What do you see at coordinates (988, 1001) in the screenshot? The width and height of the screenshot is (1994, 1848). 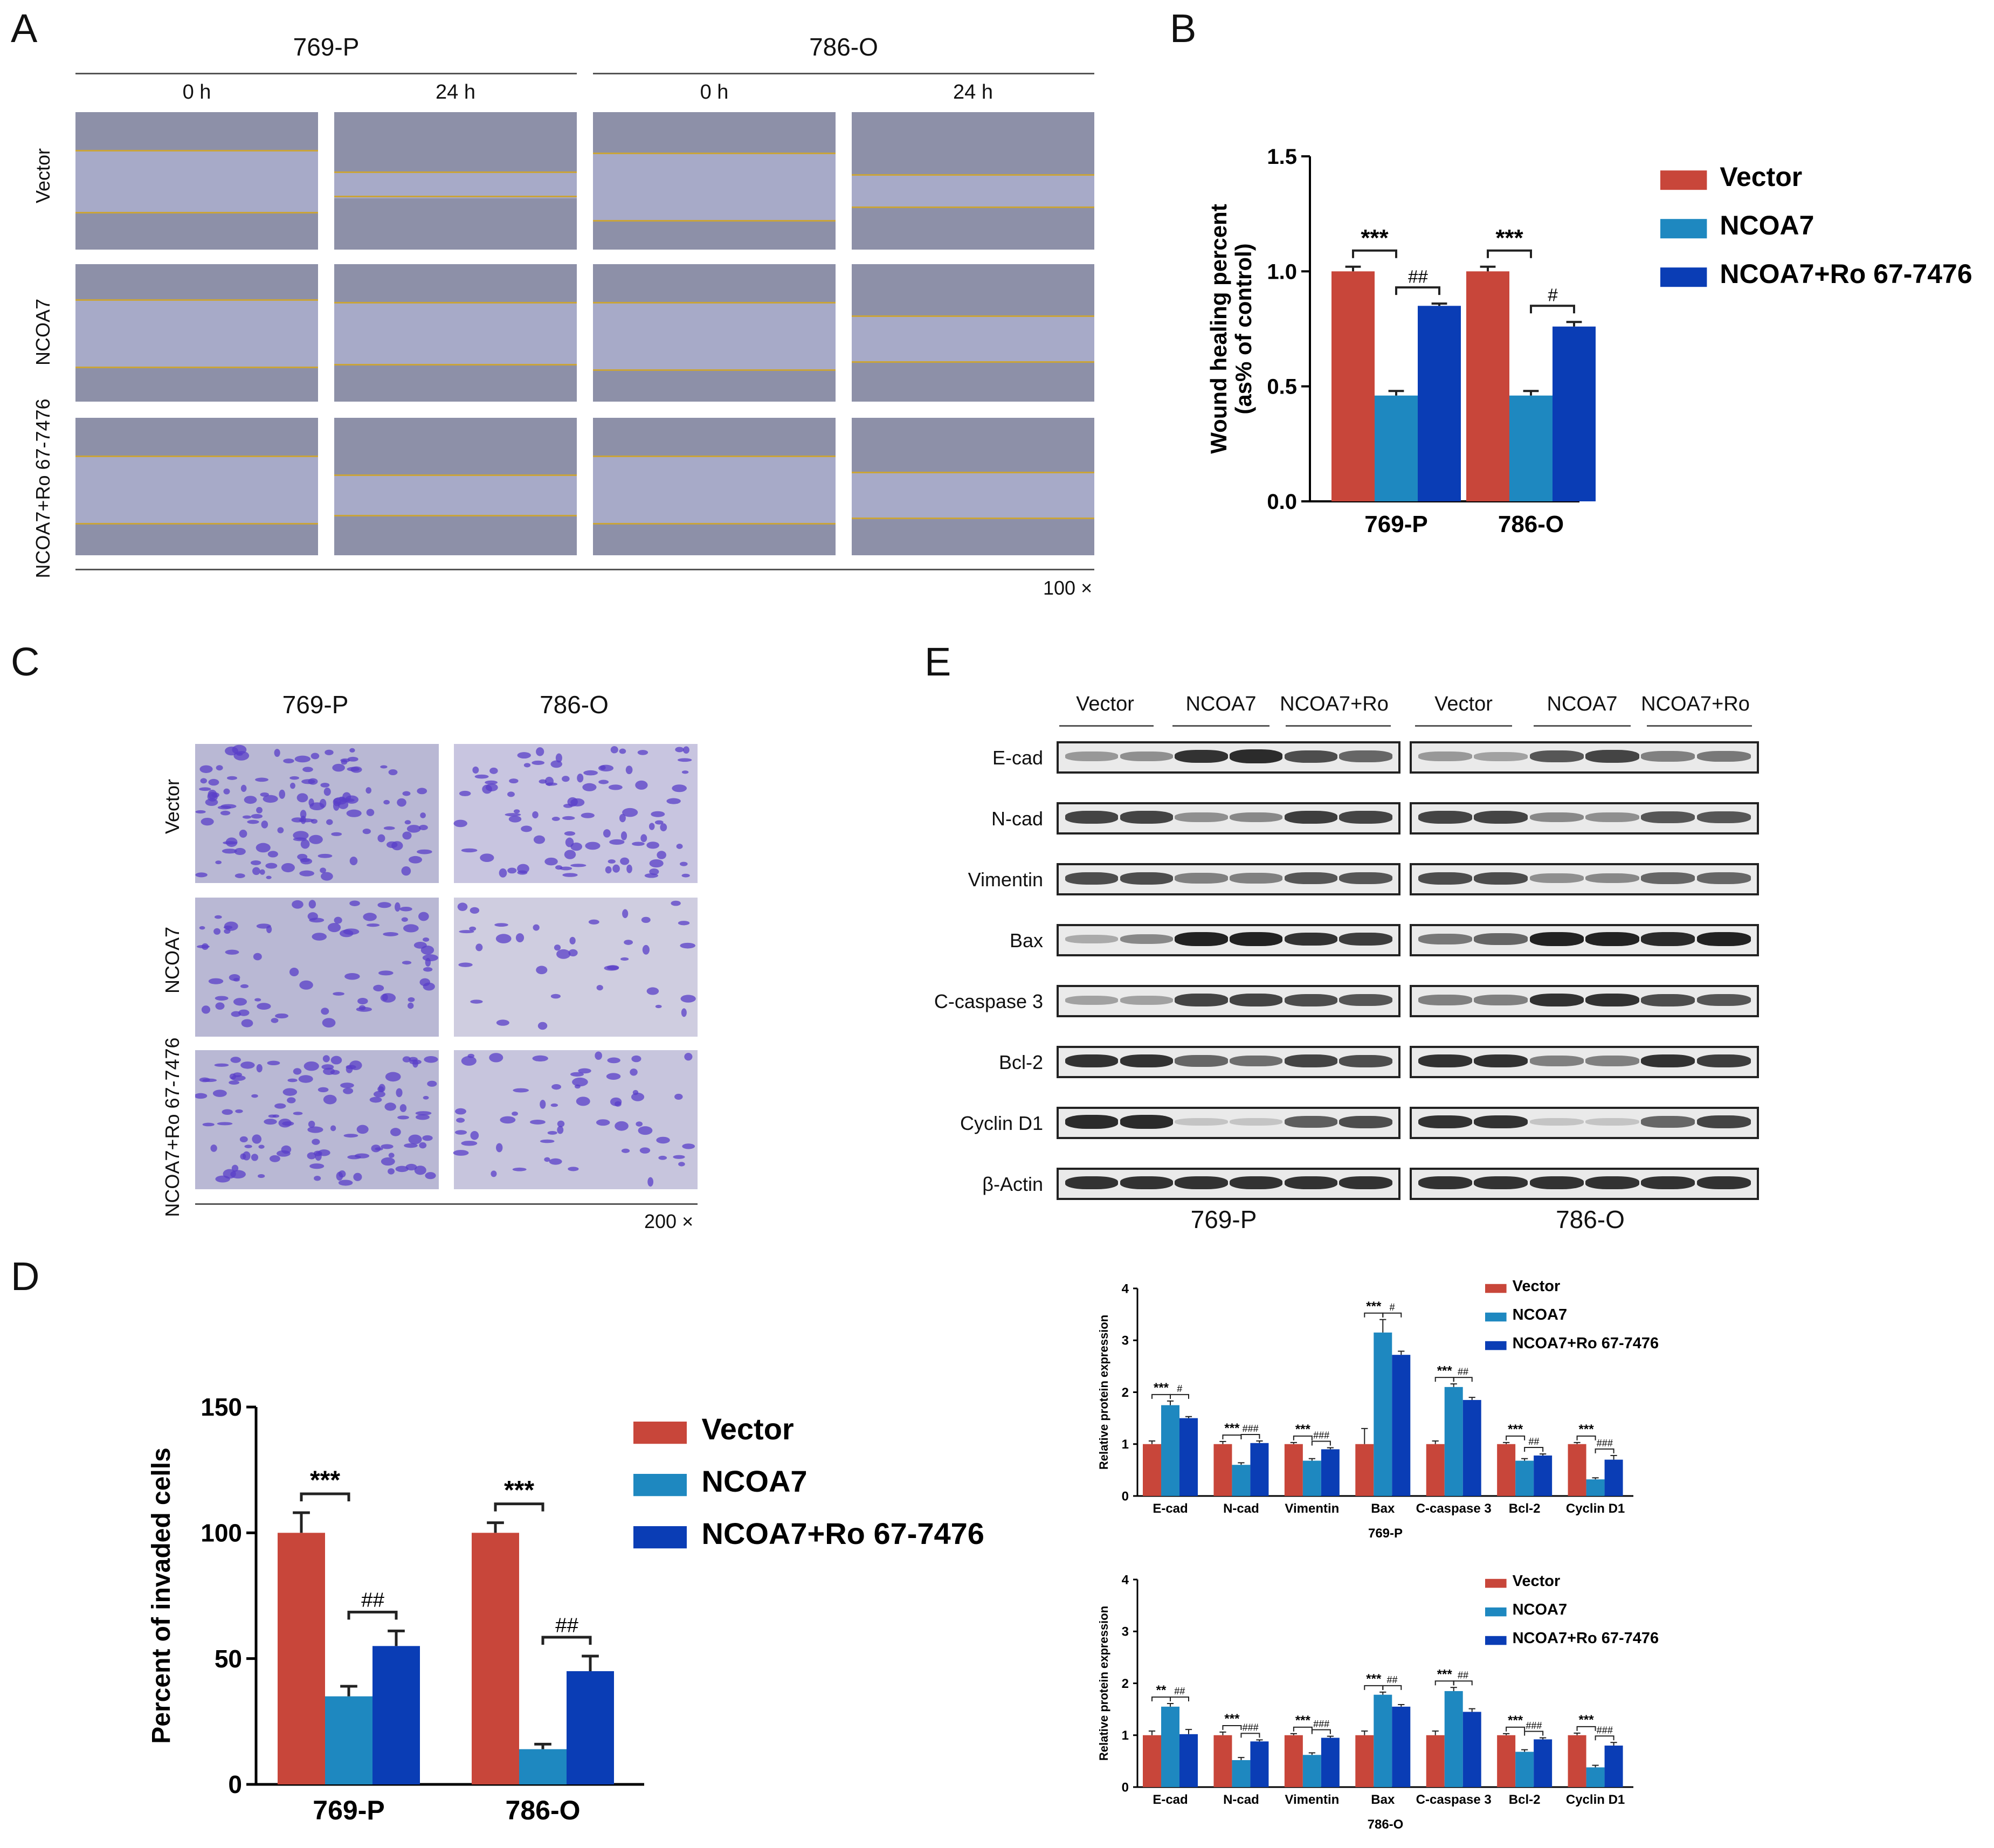 I see `blot-protein-label: C-caspase 3` at bounding box center [988, 1001].